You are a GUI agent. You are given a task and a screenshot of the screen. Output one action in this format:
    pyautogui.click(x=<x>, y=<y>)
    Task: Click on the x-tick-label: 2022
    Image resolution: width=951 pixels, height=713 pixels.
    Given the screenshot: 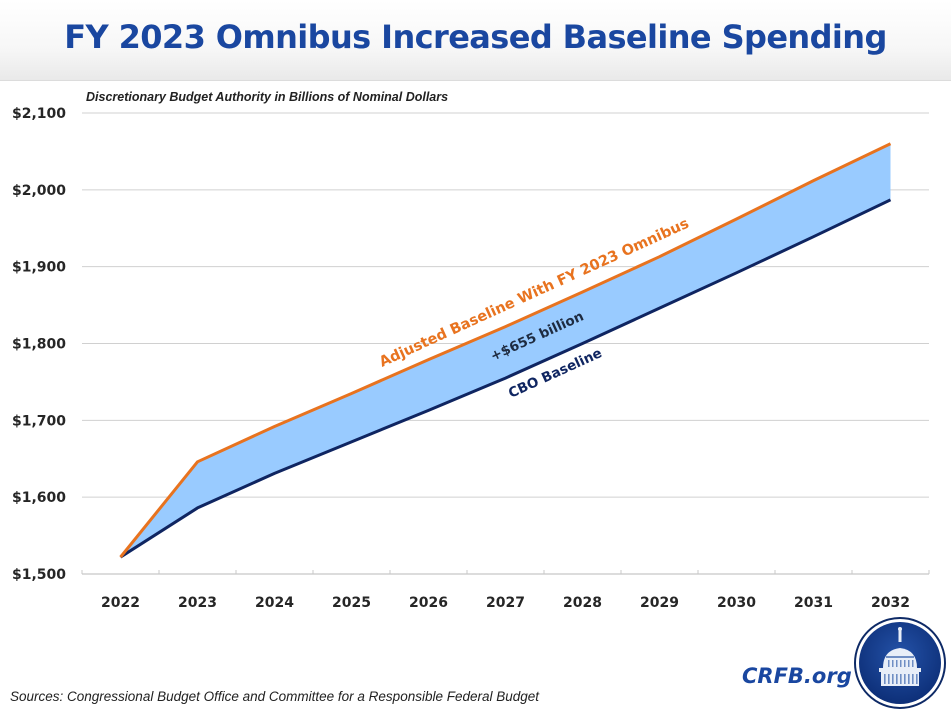 What is the action you would take?
    pyautogui.click(x=120, y=603)
    